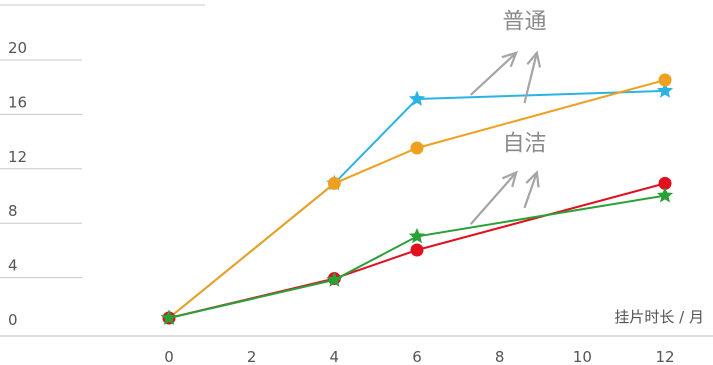  Describe the element at coordinates (13, 266) in the screenshot. I see `y-tick-label: 4` at that location.